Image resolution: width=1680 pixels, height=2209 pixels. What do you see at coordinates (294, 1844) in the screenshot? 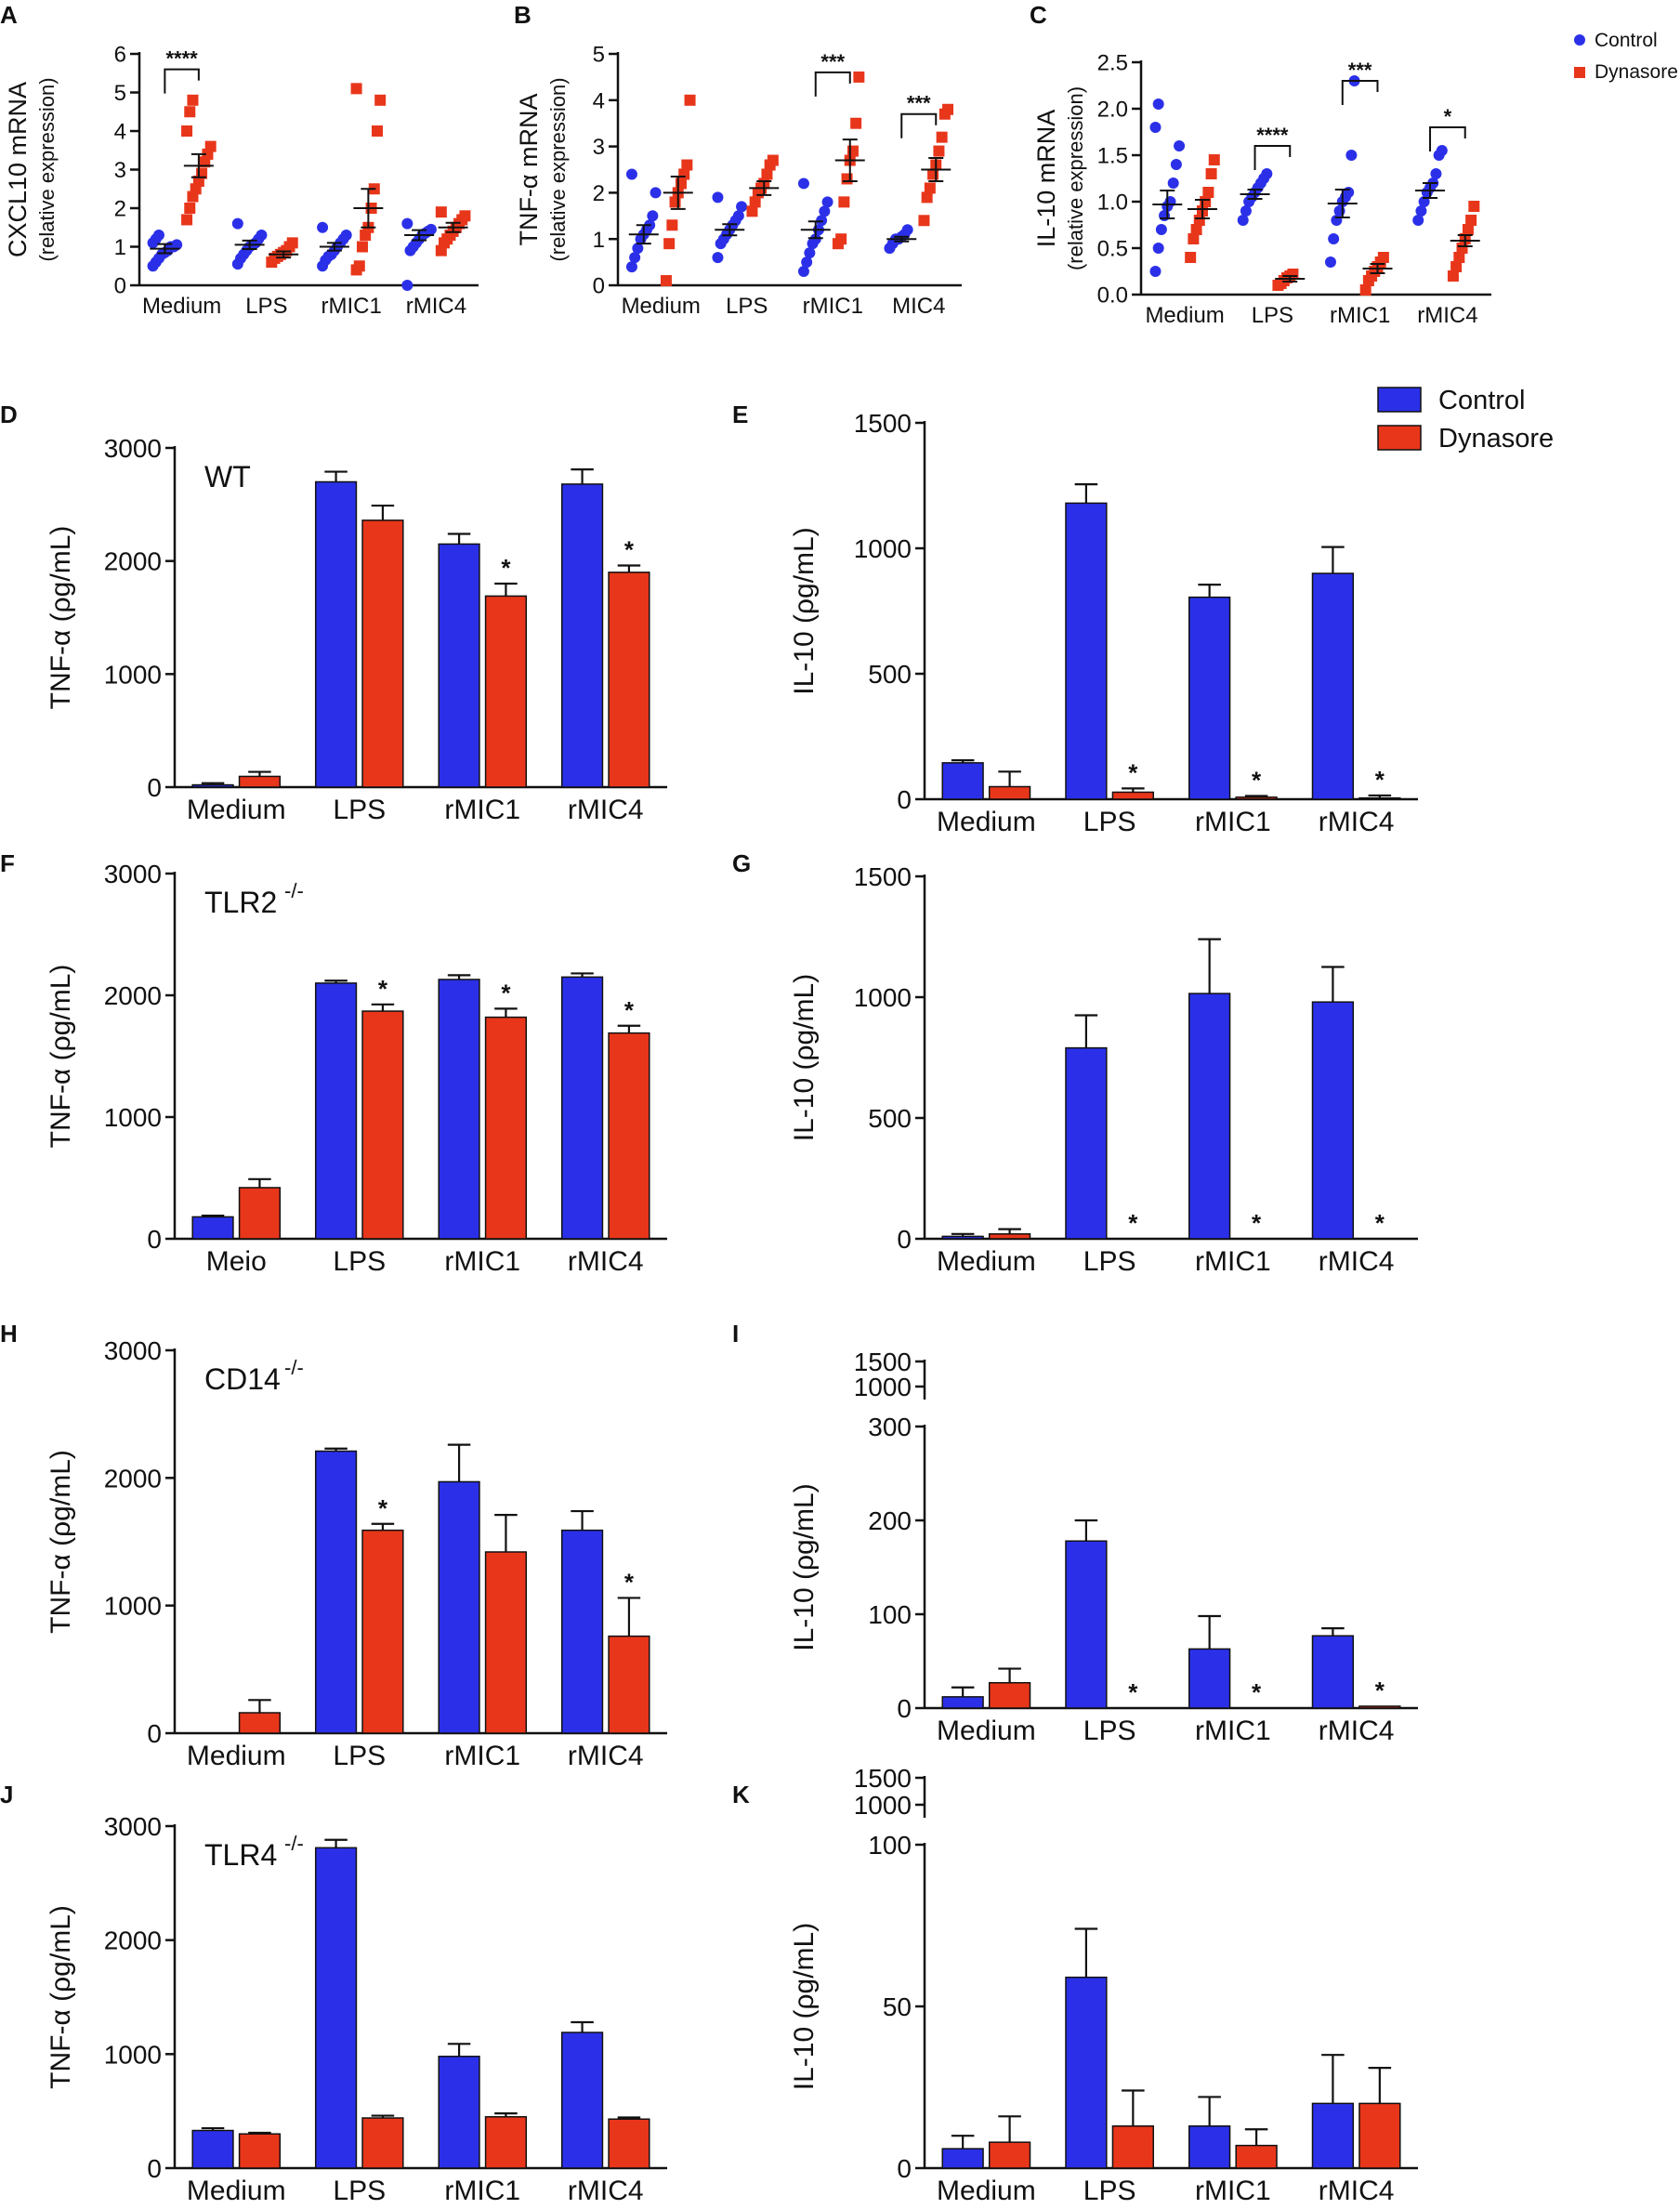
I see `genotype-superscript: -/-` at bounding box center [294, 1844].